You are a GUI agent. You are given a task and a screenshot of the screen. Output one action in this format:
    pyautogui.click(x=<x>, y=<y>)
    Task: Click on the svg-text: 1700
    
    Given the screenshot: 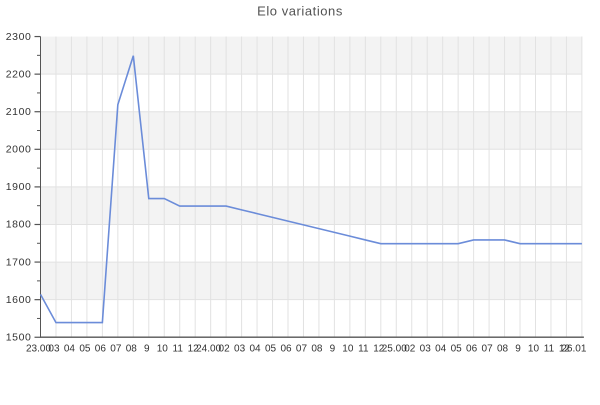 What is the action you would take?
    pyautogui.click(x=19, y=262)
    